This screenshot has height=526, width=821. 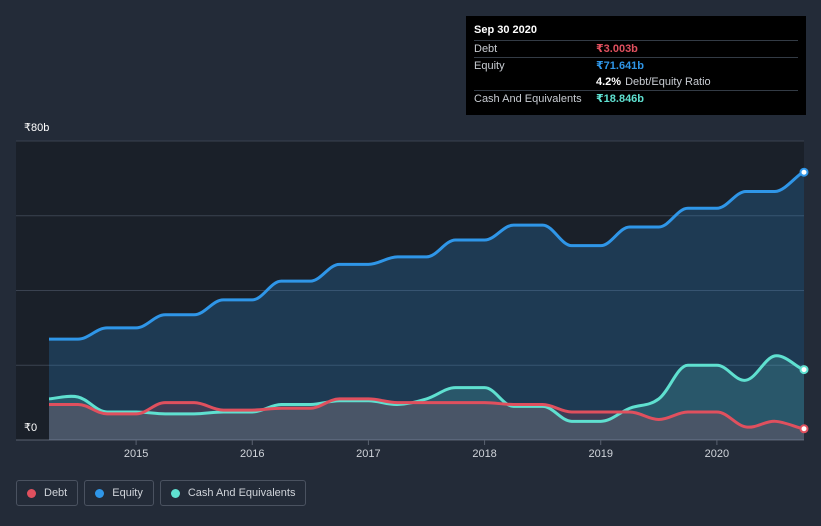 I want to click on cash-area, so click(x=426, y=397).